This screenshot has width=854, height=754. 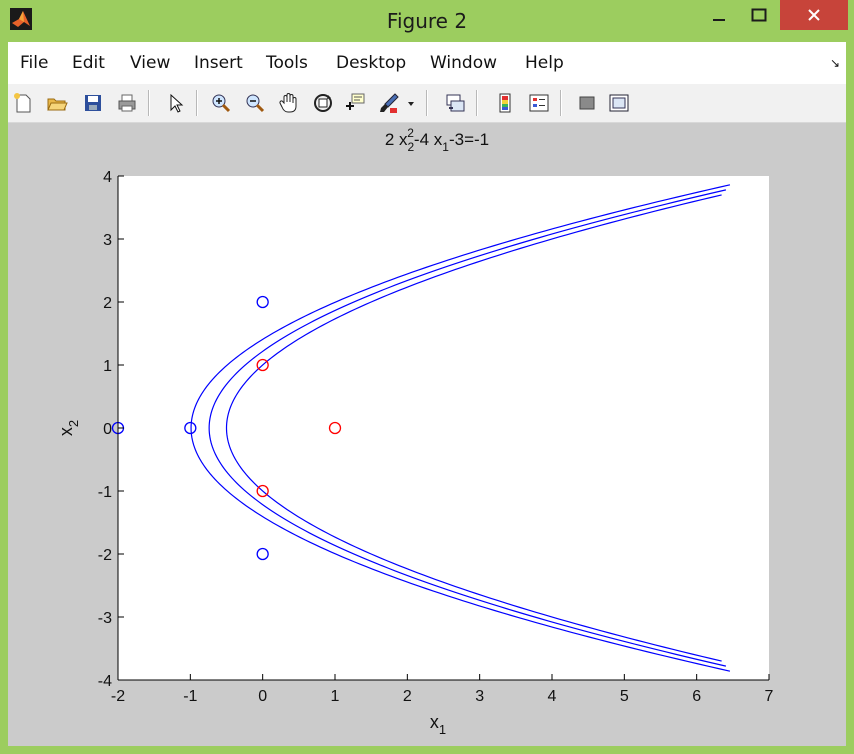 I want to click on y-tick-label-3: -1, so click(x=105, y=492).